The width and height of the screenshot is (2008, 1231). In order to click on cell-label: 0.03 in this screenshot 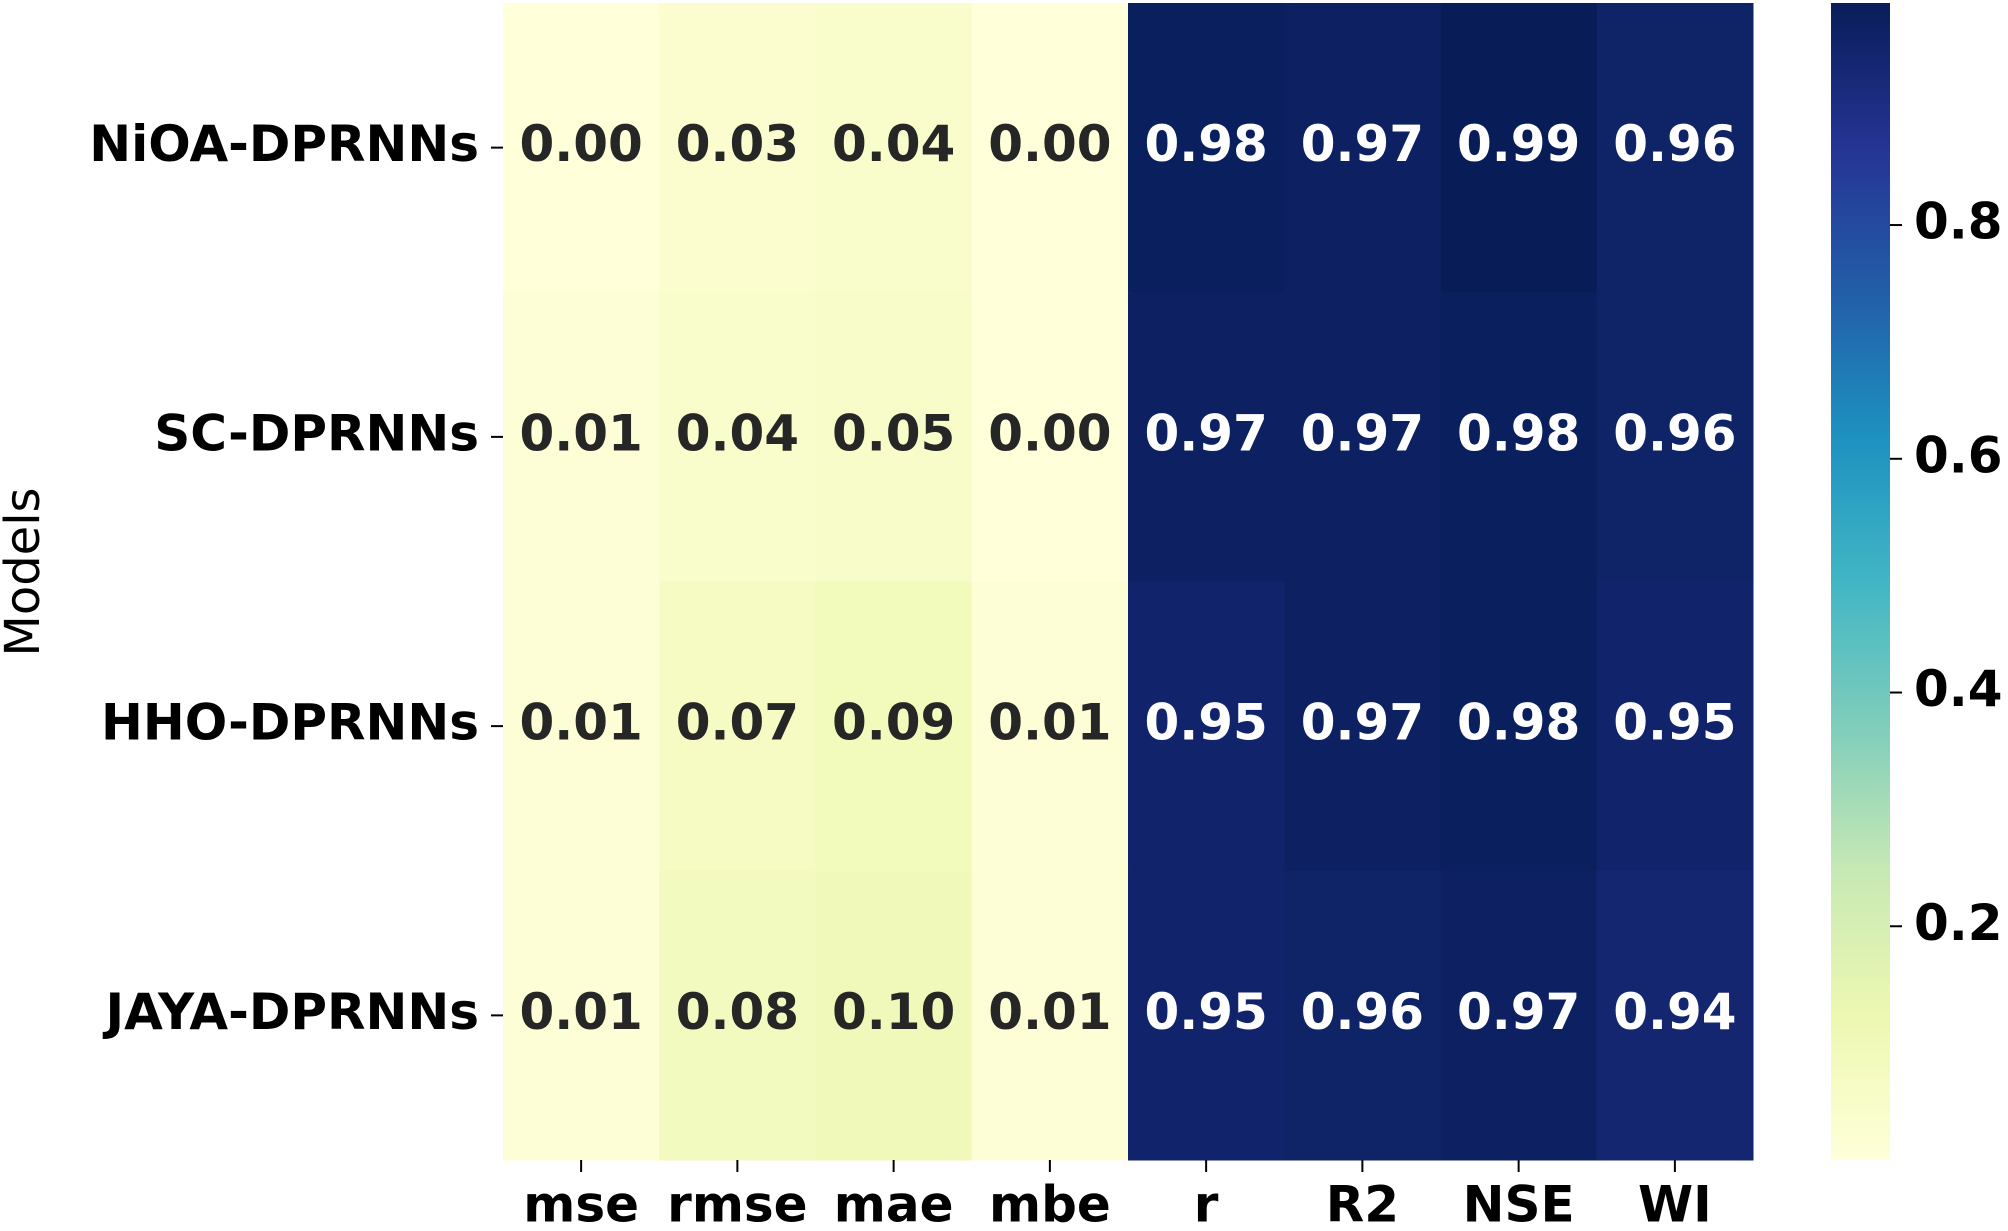, I will do `click(737, 144)`.